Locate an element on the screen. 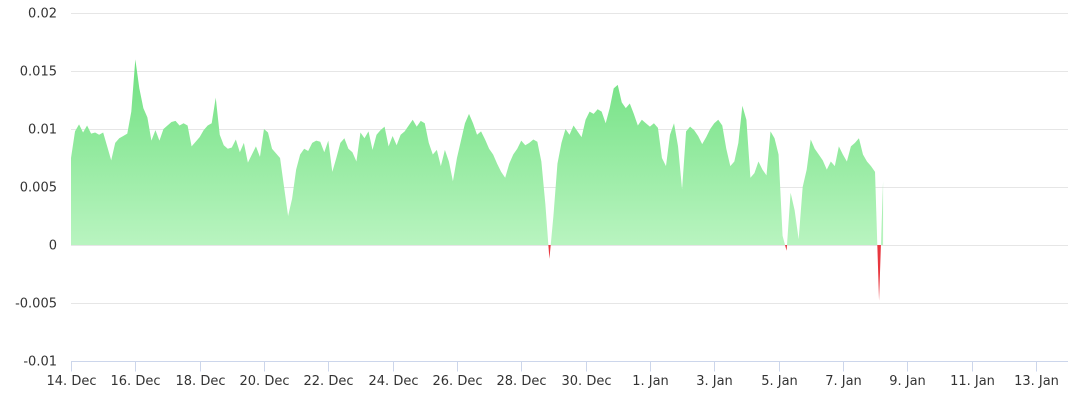 This screenshot has width=1078, height=405. y-tick-label: 0 is located at coordinates (53, 246).